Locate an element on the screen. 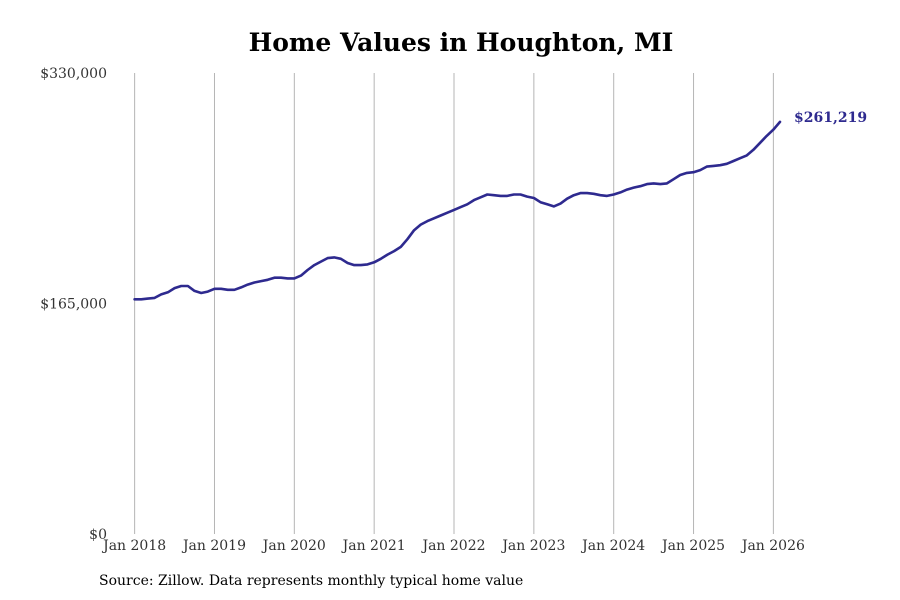  y-axis-ticks: $0 $165,000 $330,000 is located at coordinates (73, 304).